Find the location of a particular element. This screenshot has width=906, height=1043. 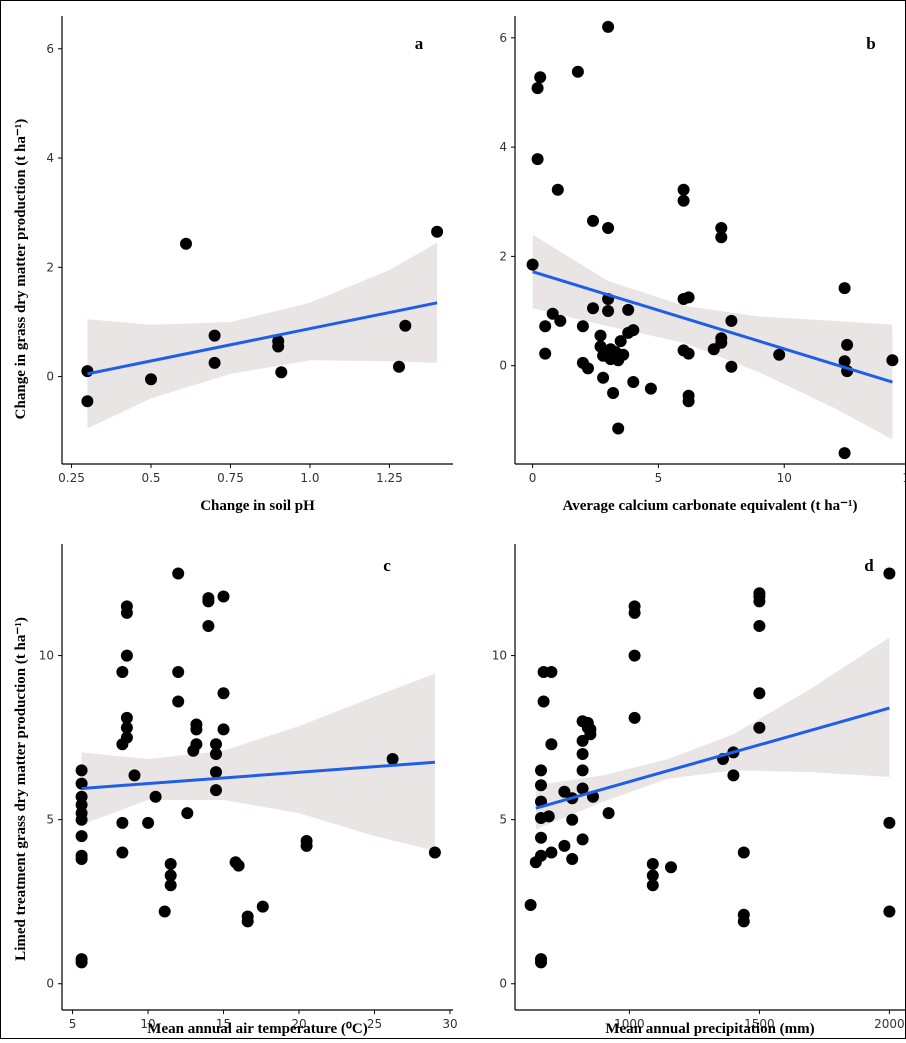

panel-d-regression-line is located at coordinates (712, 758).